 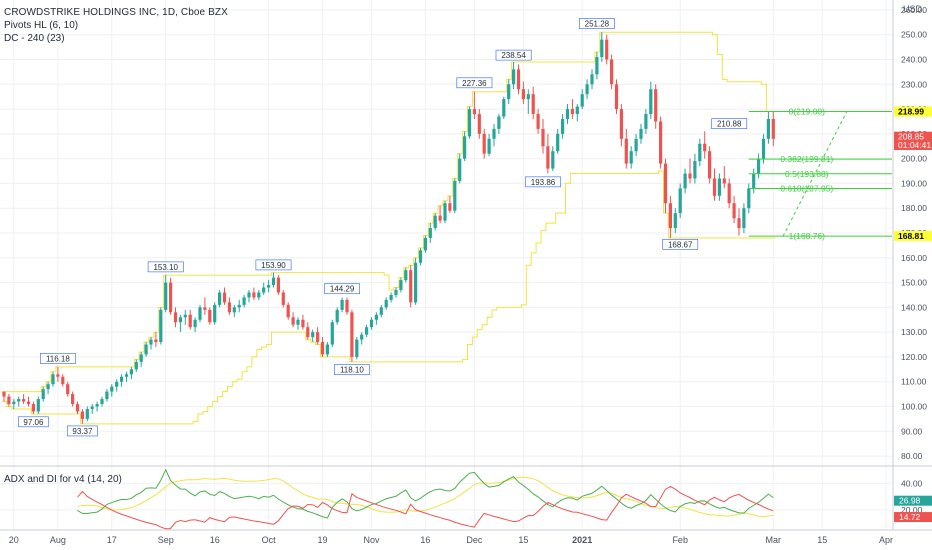 What do you see at coordinates (914, 84) in the screenshot?
I see `price-tick-label: 230.00` at bounding box center [914, 84].